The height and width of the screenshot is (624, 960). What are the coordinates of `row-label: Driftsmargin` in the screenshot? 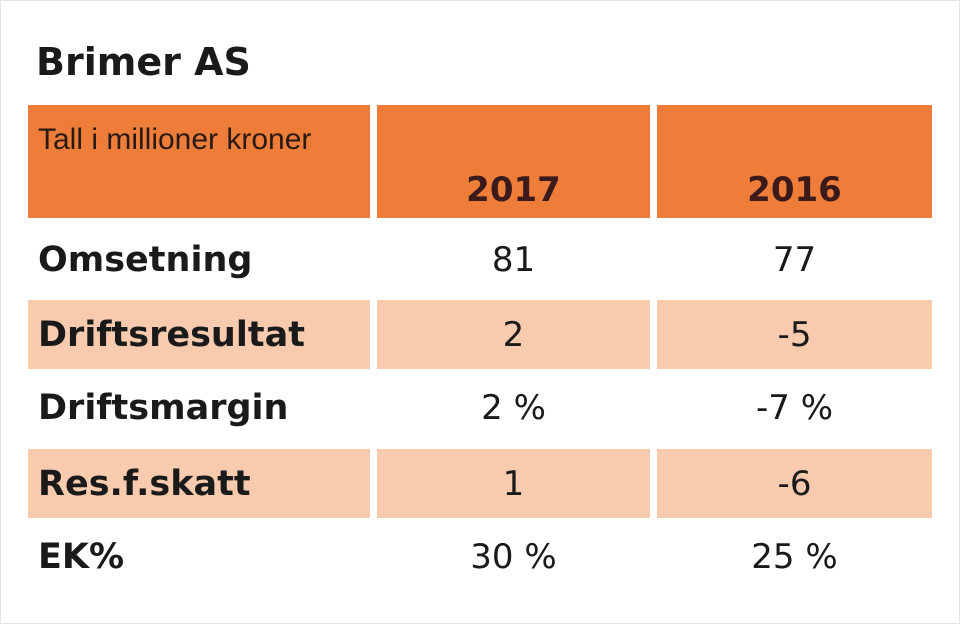 It's located at (163, 407).